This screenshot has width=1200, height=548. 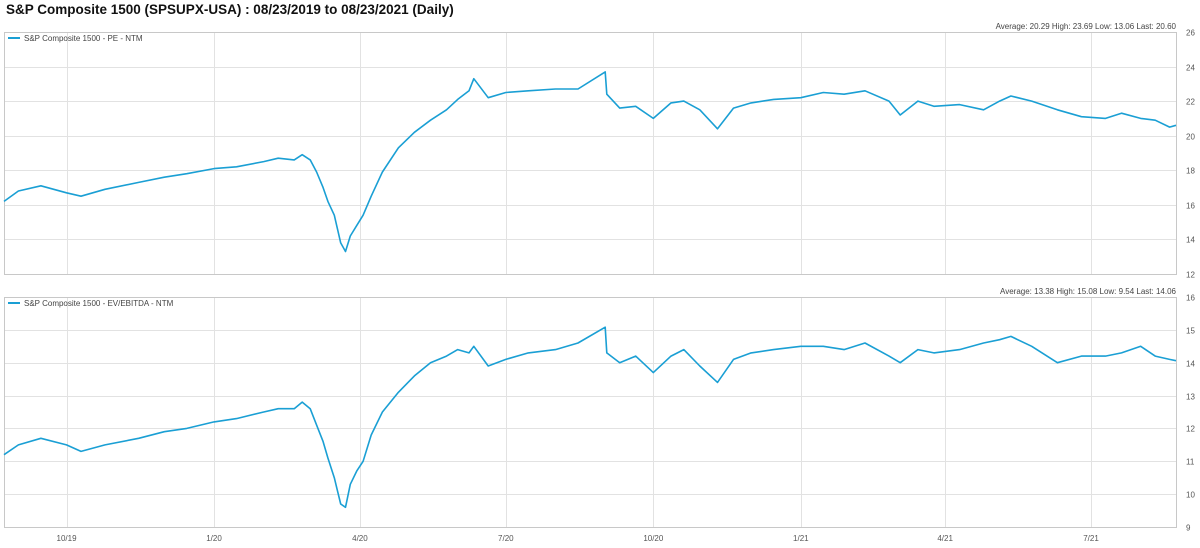 What do you see at coordinates (578, 538) in the screenshot?
I see `x-axis: 10/19 1/20 4/20 7/20 10/20 1/21 4/21 7/21` at bounding box center [578, 538].